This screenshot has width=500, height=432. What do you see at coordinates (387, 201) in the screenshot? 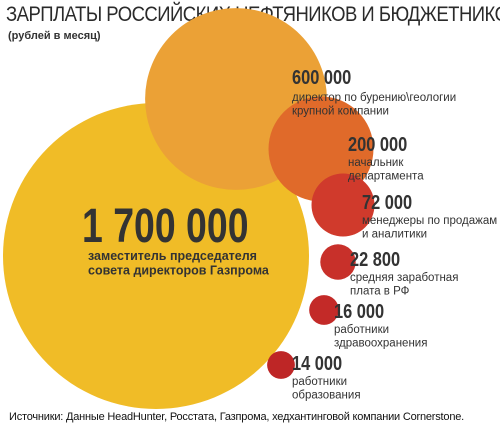
I see `value-label-3: 72 000` at bounding box center [387, 201].